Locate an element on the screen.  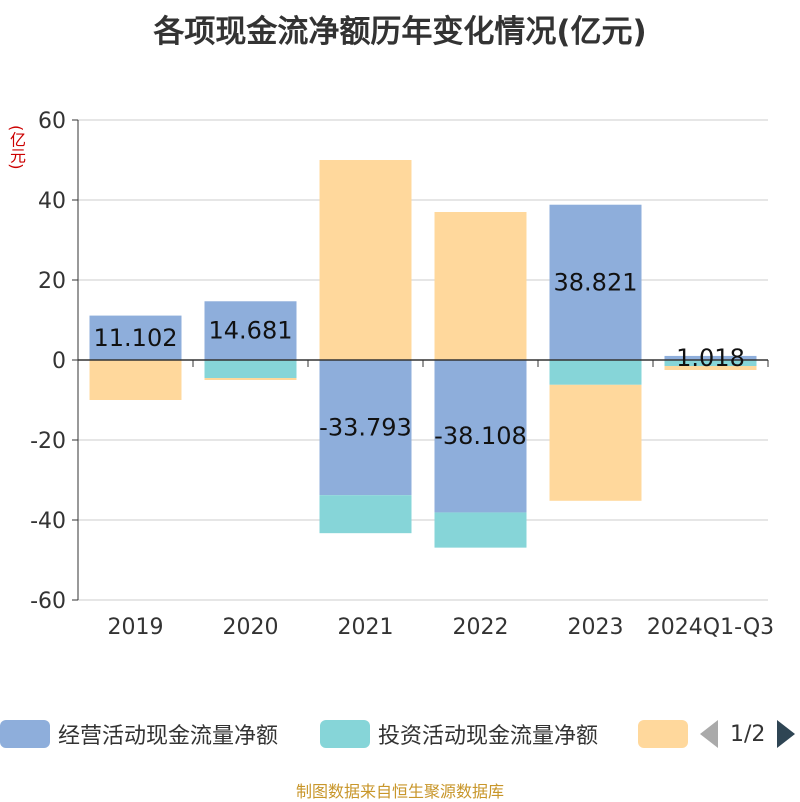
legend-swatch-operating is located at coordinates (25, 734).